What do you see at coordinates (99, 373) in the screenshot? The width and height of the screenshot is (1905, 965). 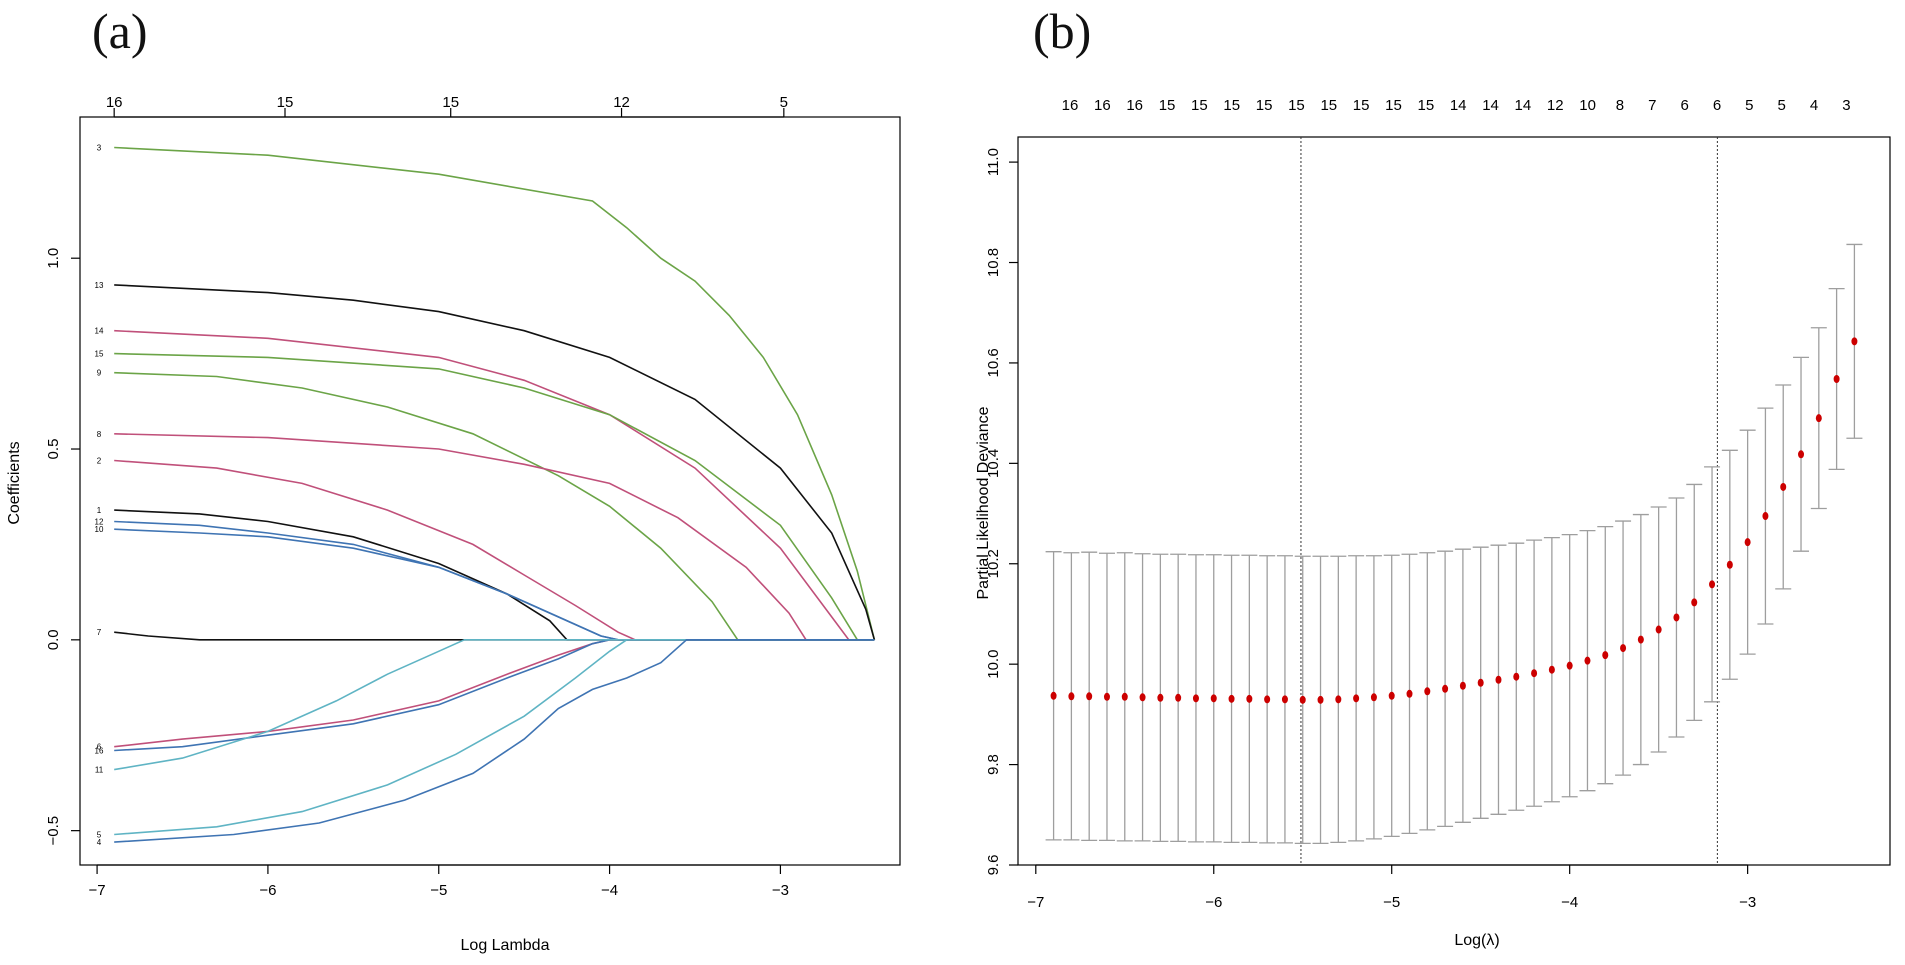 I see `coef-path-label-9: 9` at bounding box center [99, 373].